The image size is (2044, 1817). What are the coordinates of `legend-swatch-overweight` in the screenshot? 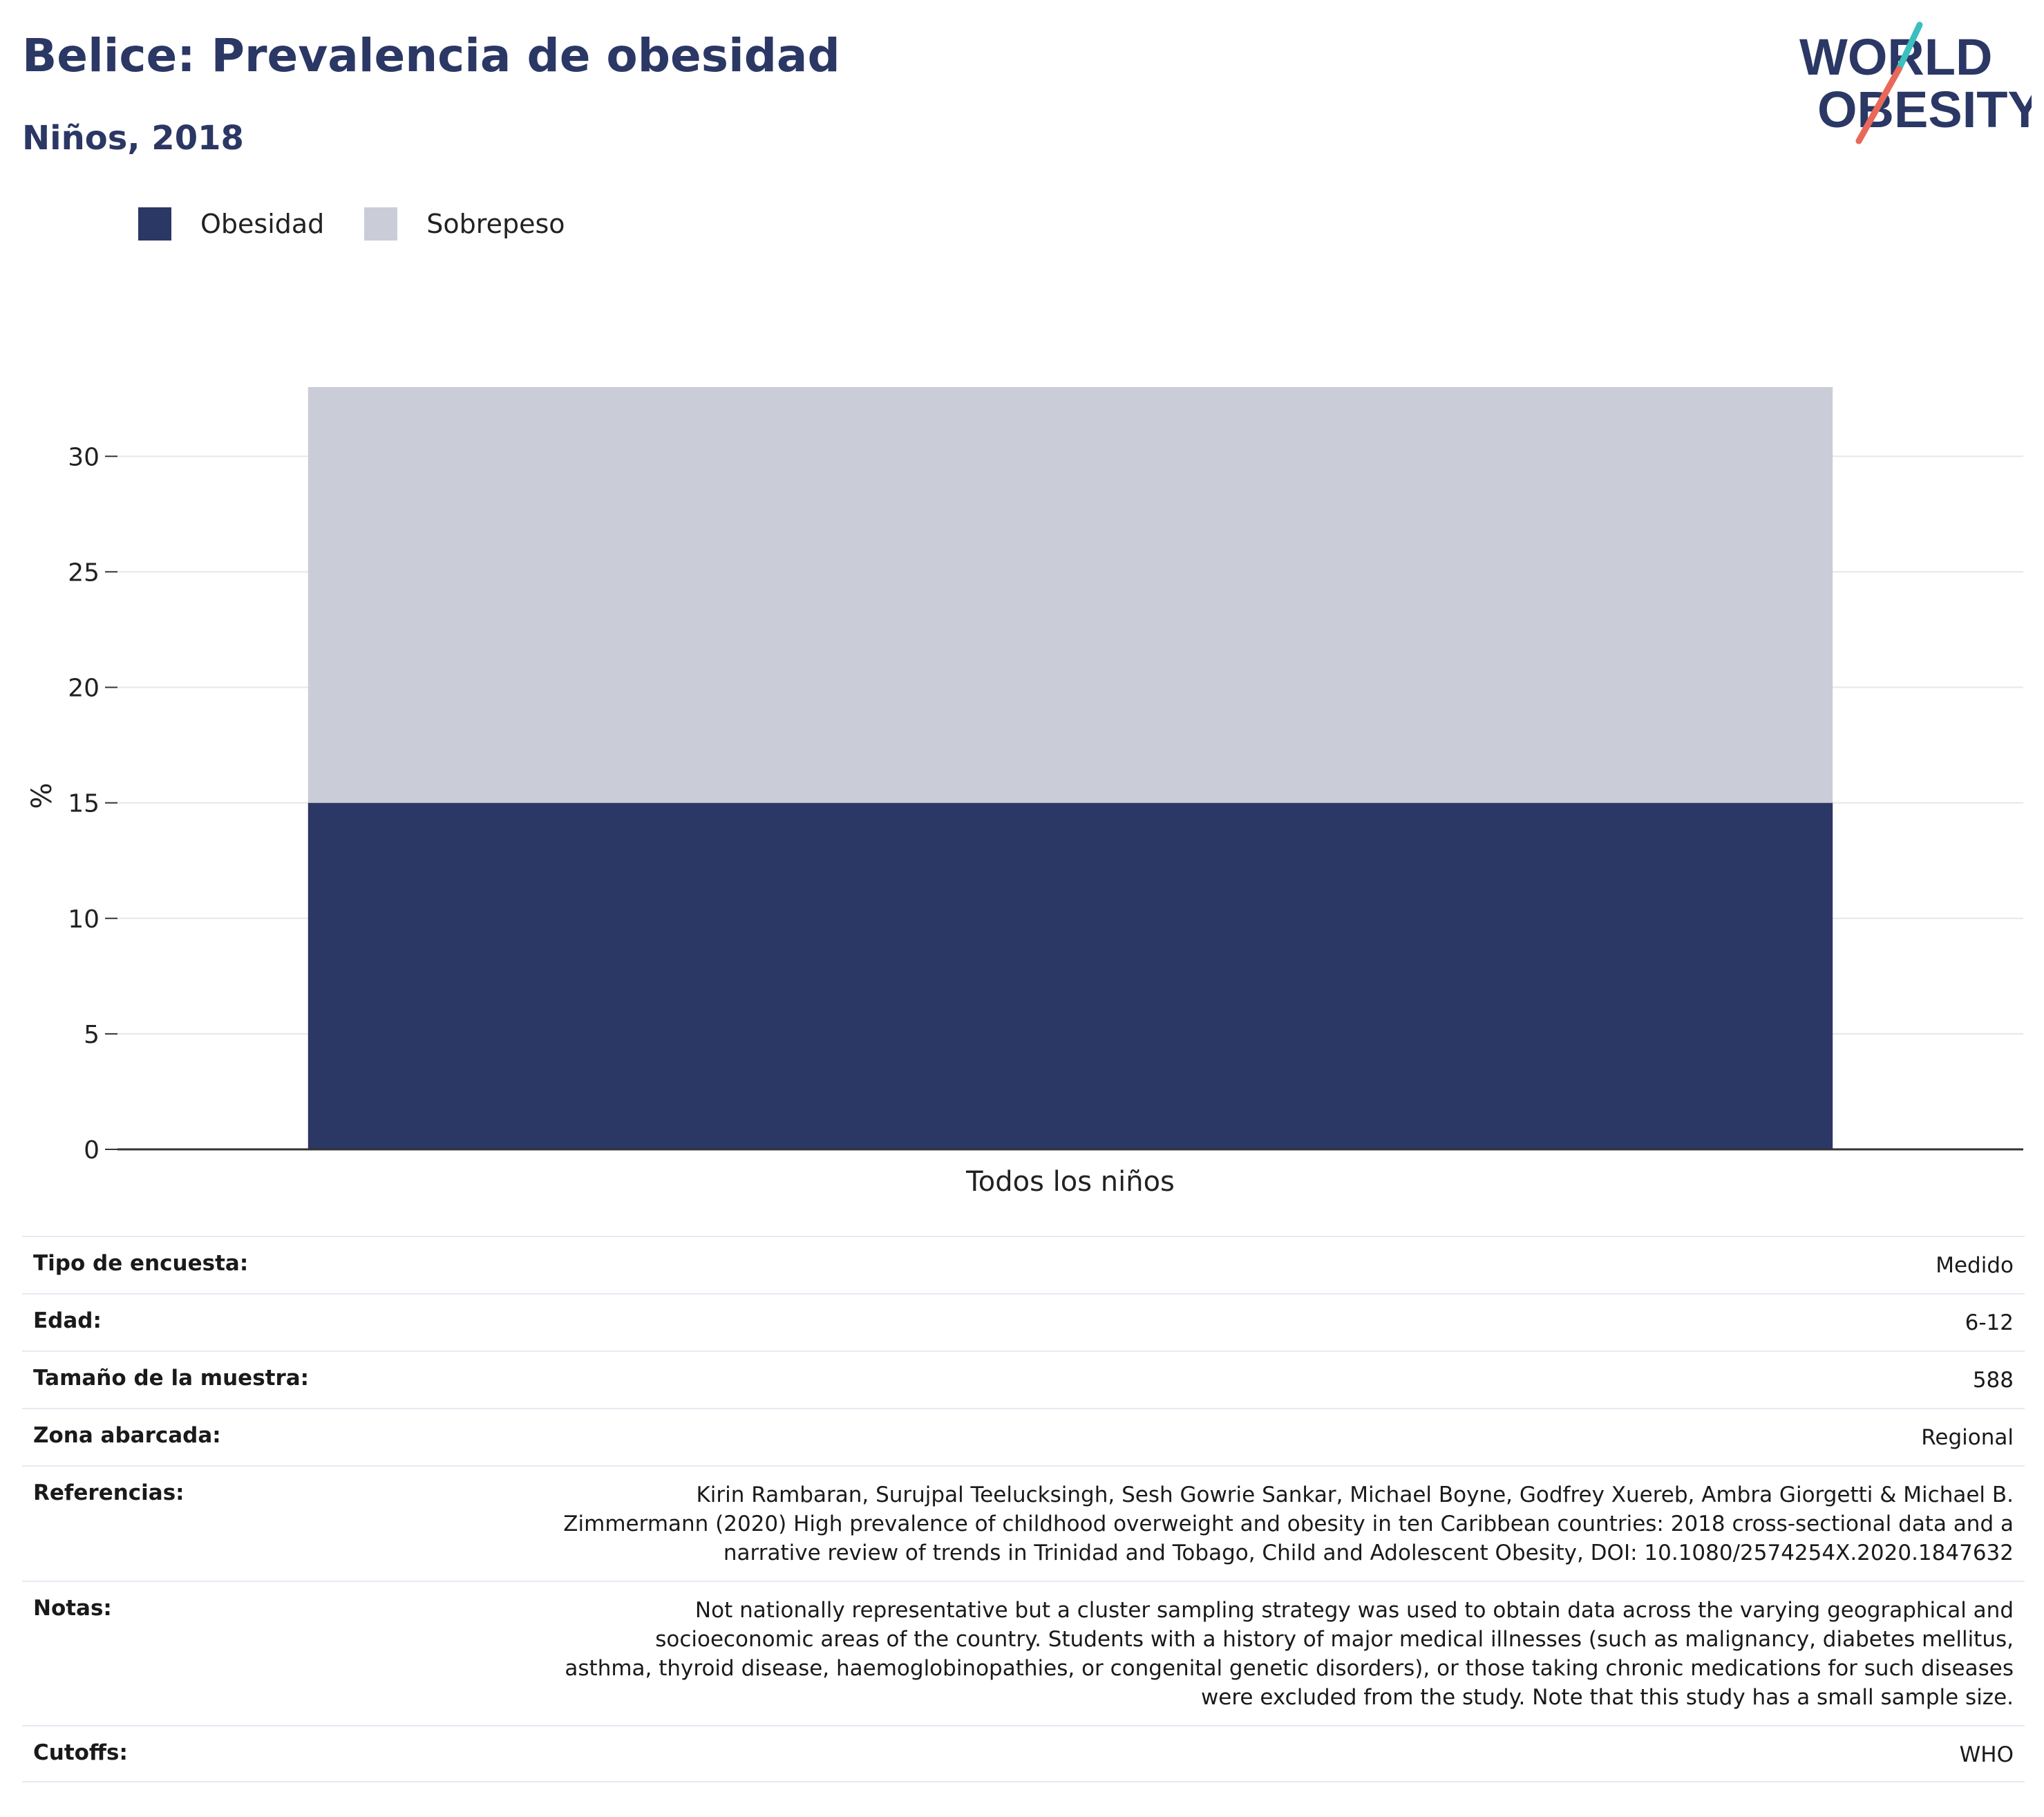 It's located at (381, 224).